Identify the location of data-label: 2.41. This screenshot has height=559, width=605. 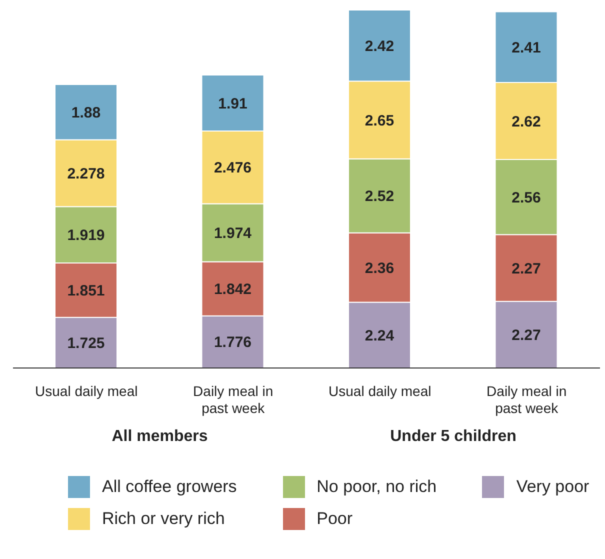
(526, 47).